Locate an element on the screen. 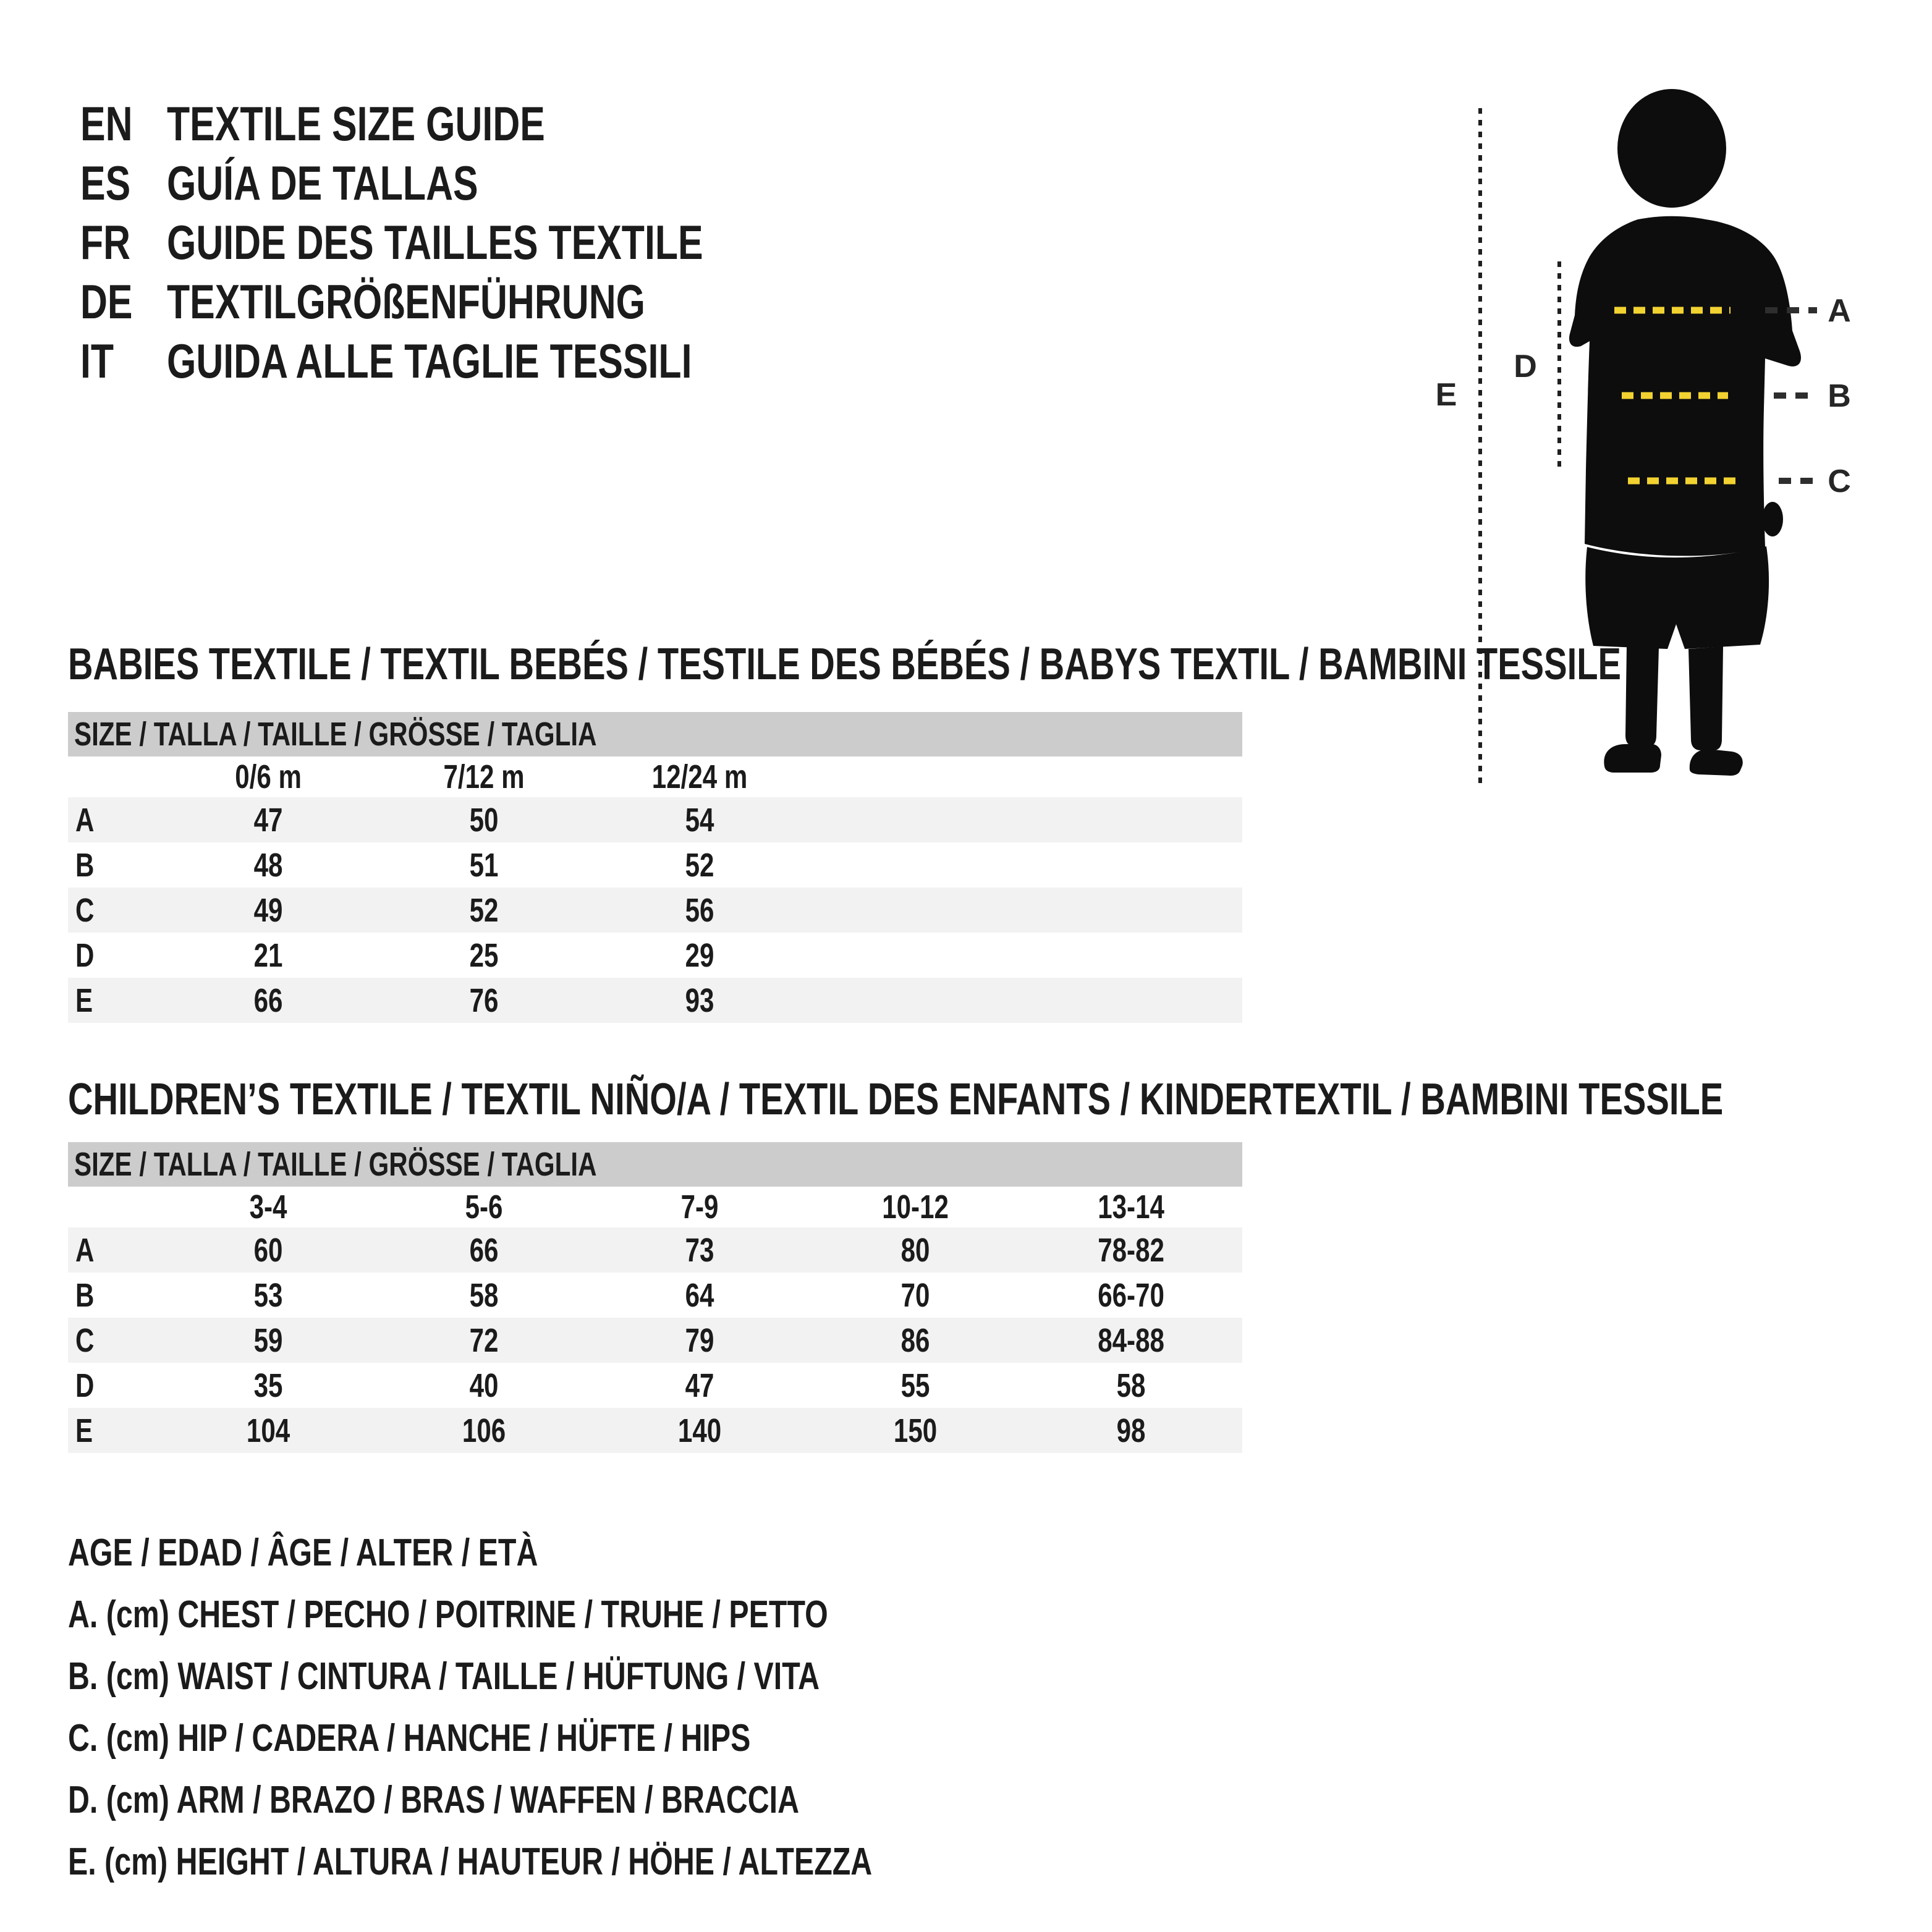 This screenshot has width=1932, height=1932. lang-title-fr: GUIDE DES TAILLES TEXTILE is located at coordinates (435, 241).